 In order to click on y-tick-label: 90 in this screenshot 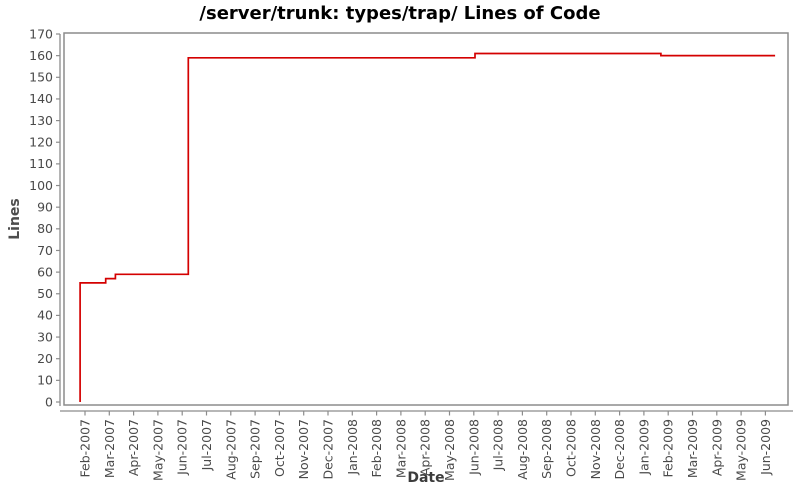, I will do `click(45, 206)`.